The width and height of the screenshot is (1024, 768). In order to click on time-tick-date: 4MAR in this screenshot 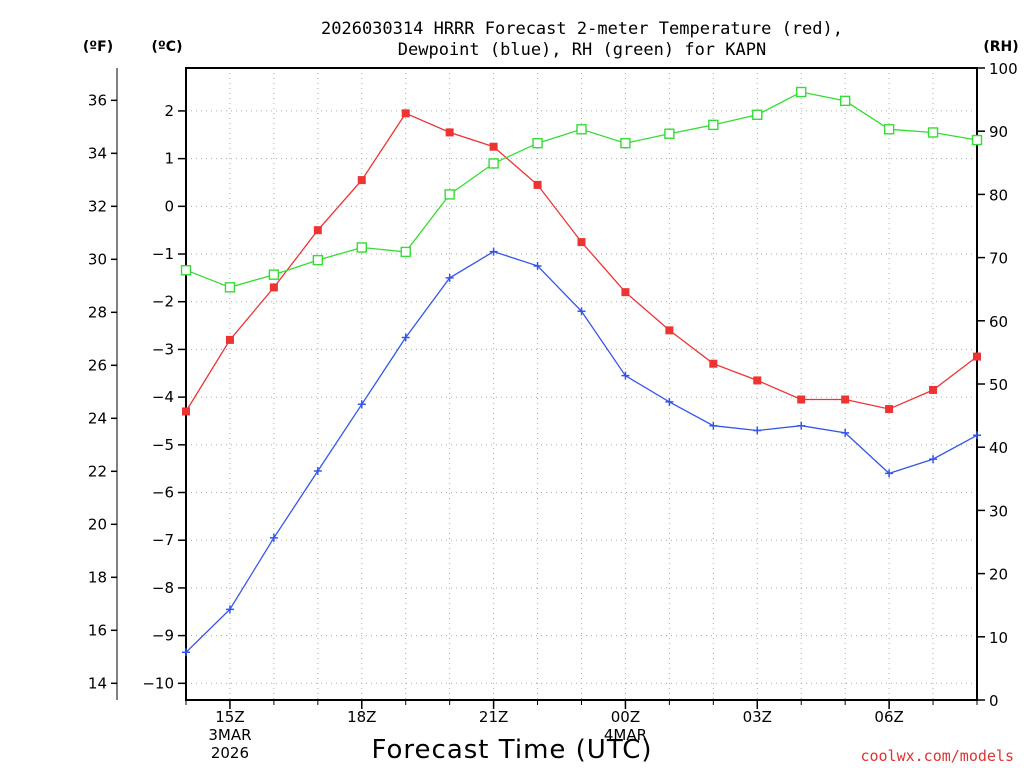, I will do `click(625, 735)`.